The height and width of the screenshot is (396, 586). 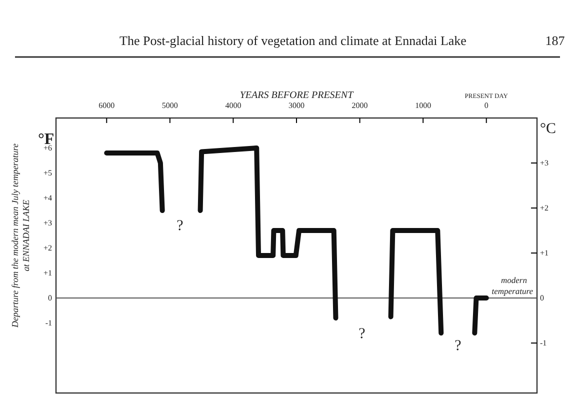 What do you see at coordinates (542, 298) in the screenshot?
I see `y2-tick-label: 0` at bounding box center [542, 298].